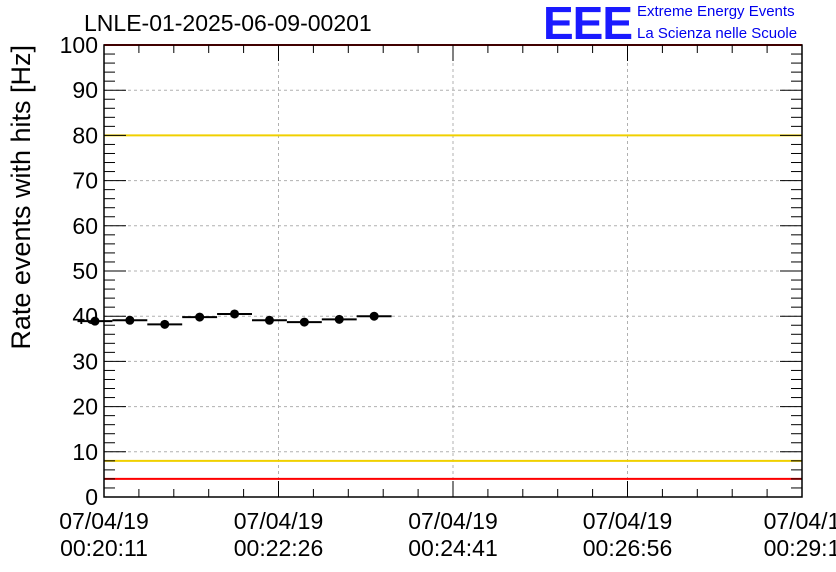  Describe the element at coordinates (85, 90) in the screenshot. I see `y-tick-label: 90` at that location.